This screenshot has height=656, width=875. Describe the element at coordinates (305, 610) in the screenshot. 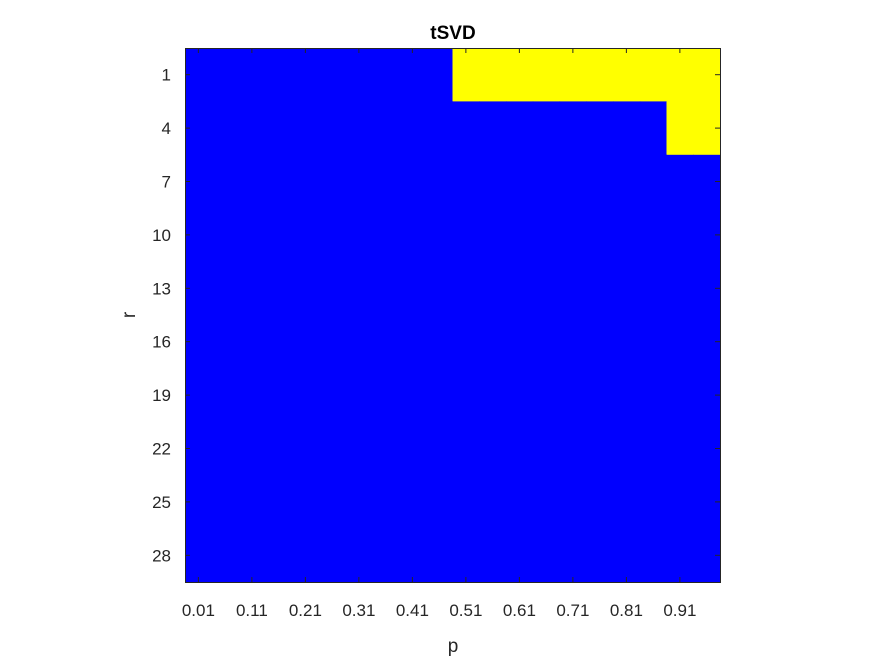

I see `x-tick-label: 0.21` at that location.